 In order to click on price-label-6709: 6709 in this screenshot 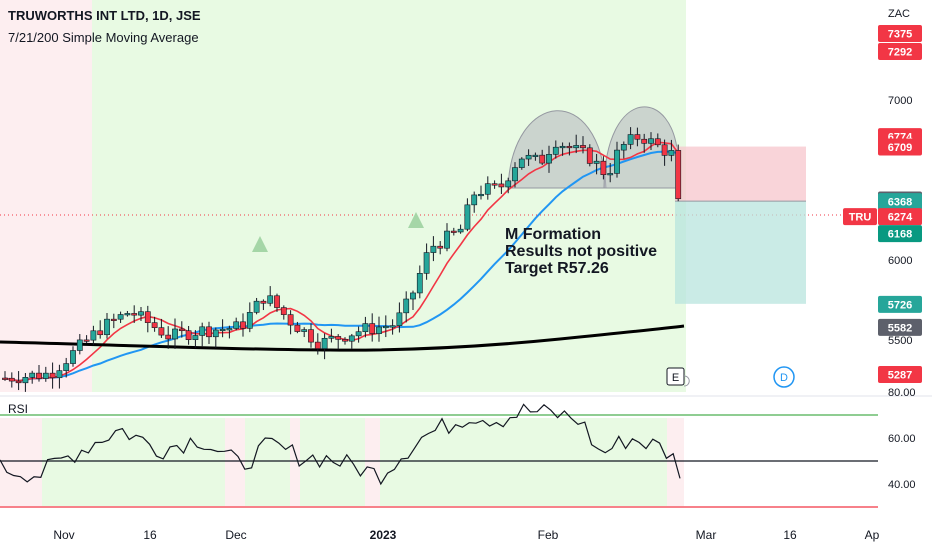, I will do `click(900, 147)`.